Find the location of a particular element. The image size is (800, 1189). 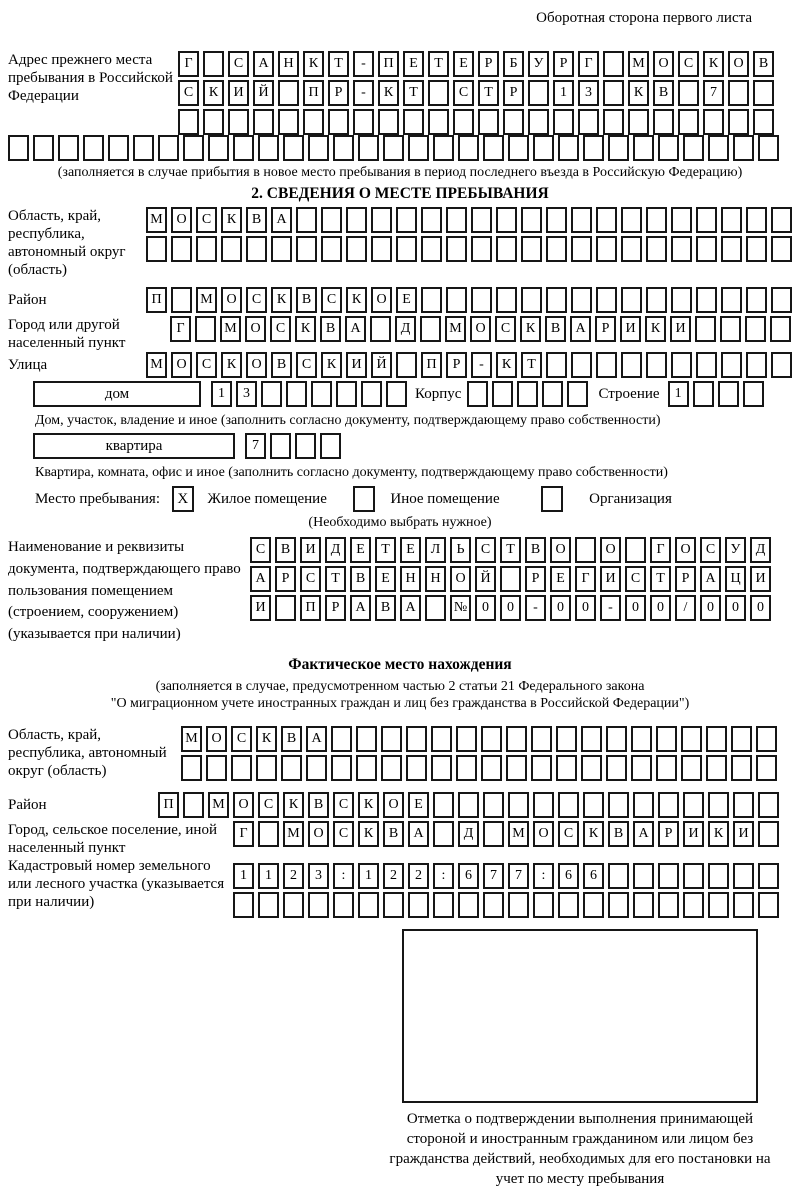

char-cell: П is located at coordinates (388, 64).